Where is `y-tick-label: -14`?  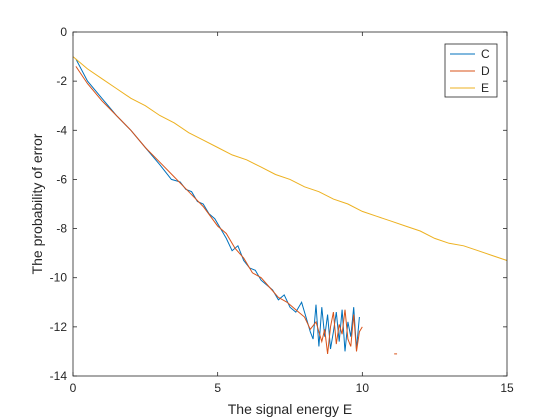 y-tick-label: -14 is located at coordinates (59, 376).